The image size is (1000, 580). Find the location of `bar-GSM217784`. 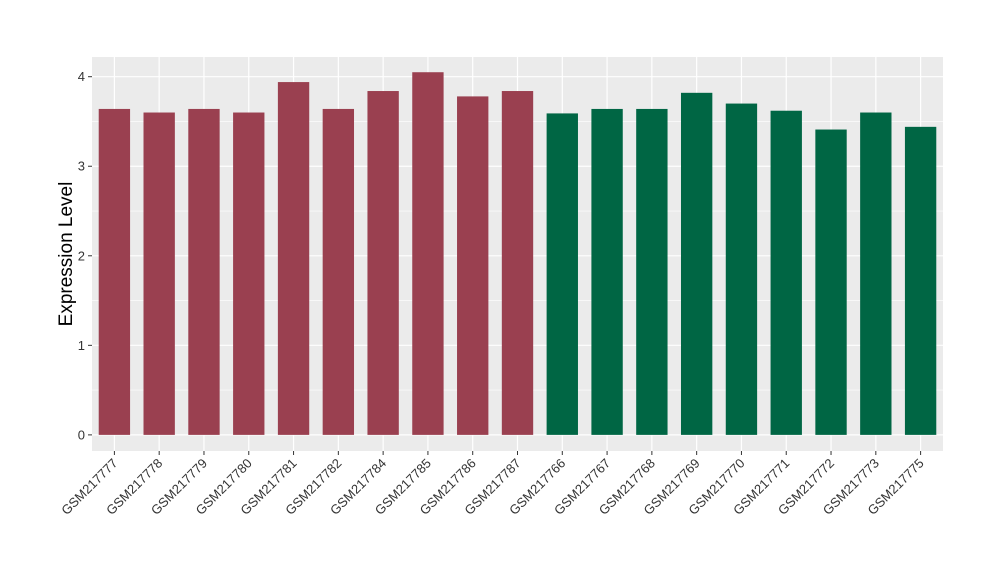

bar-GSM217784 is located at coordinates (383, 263).